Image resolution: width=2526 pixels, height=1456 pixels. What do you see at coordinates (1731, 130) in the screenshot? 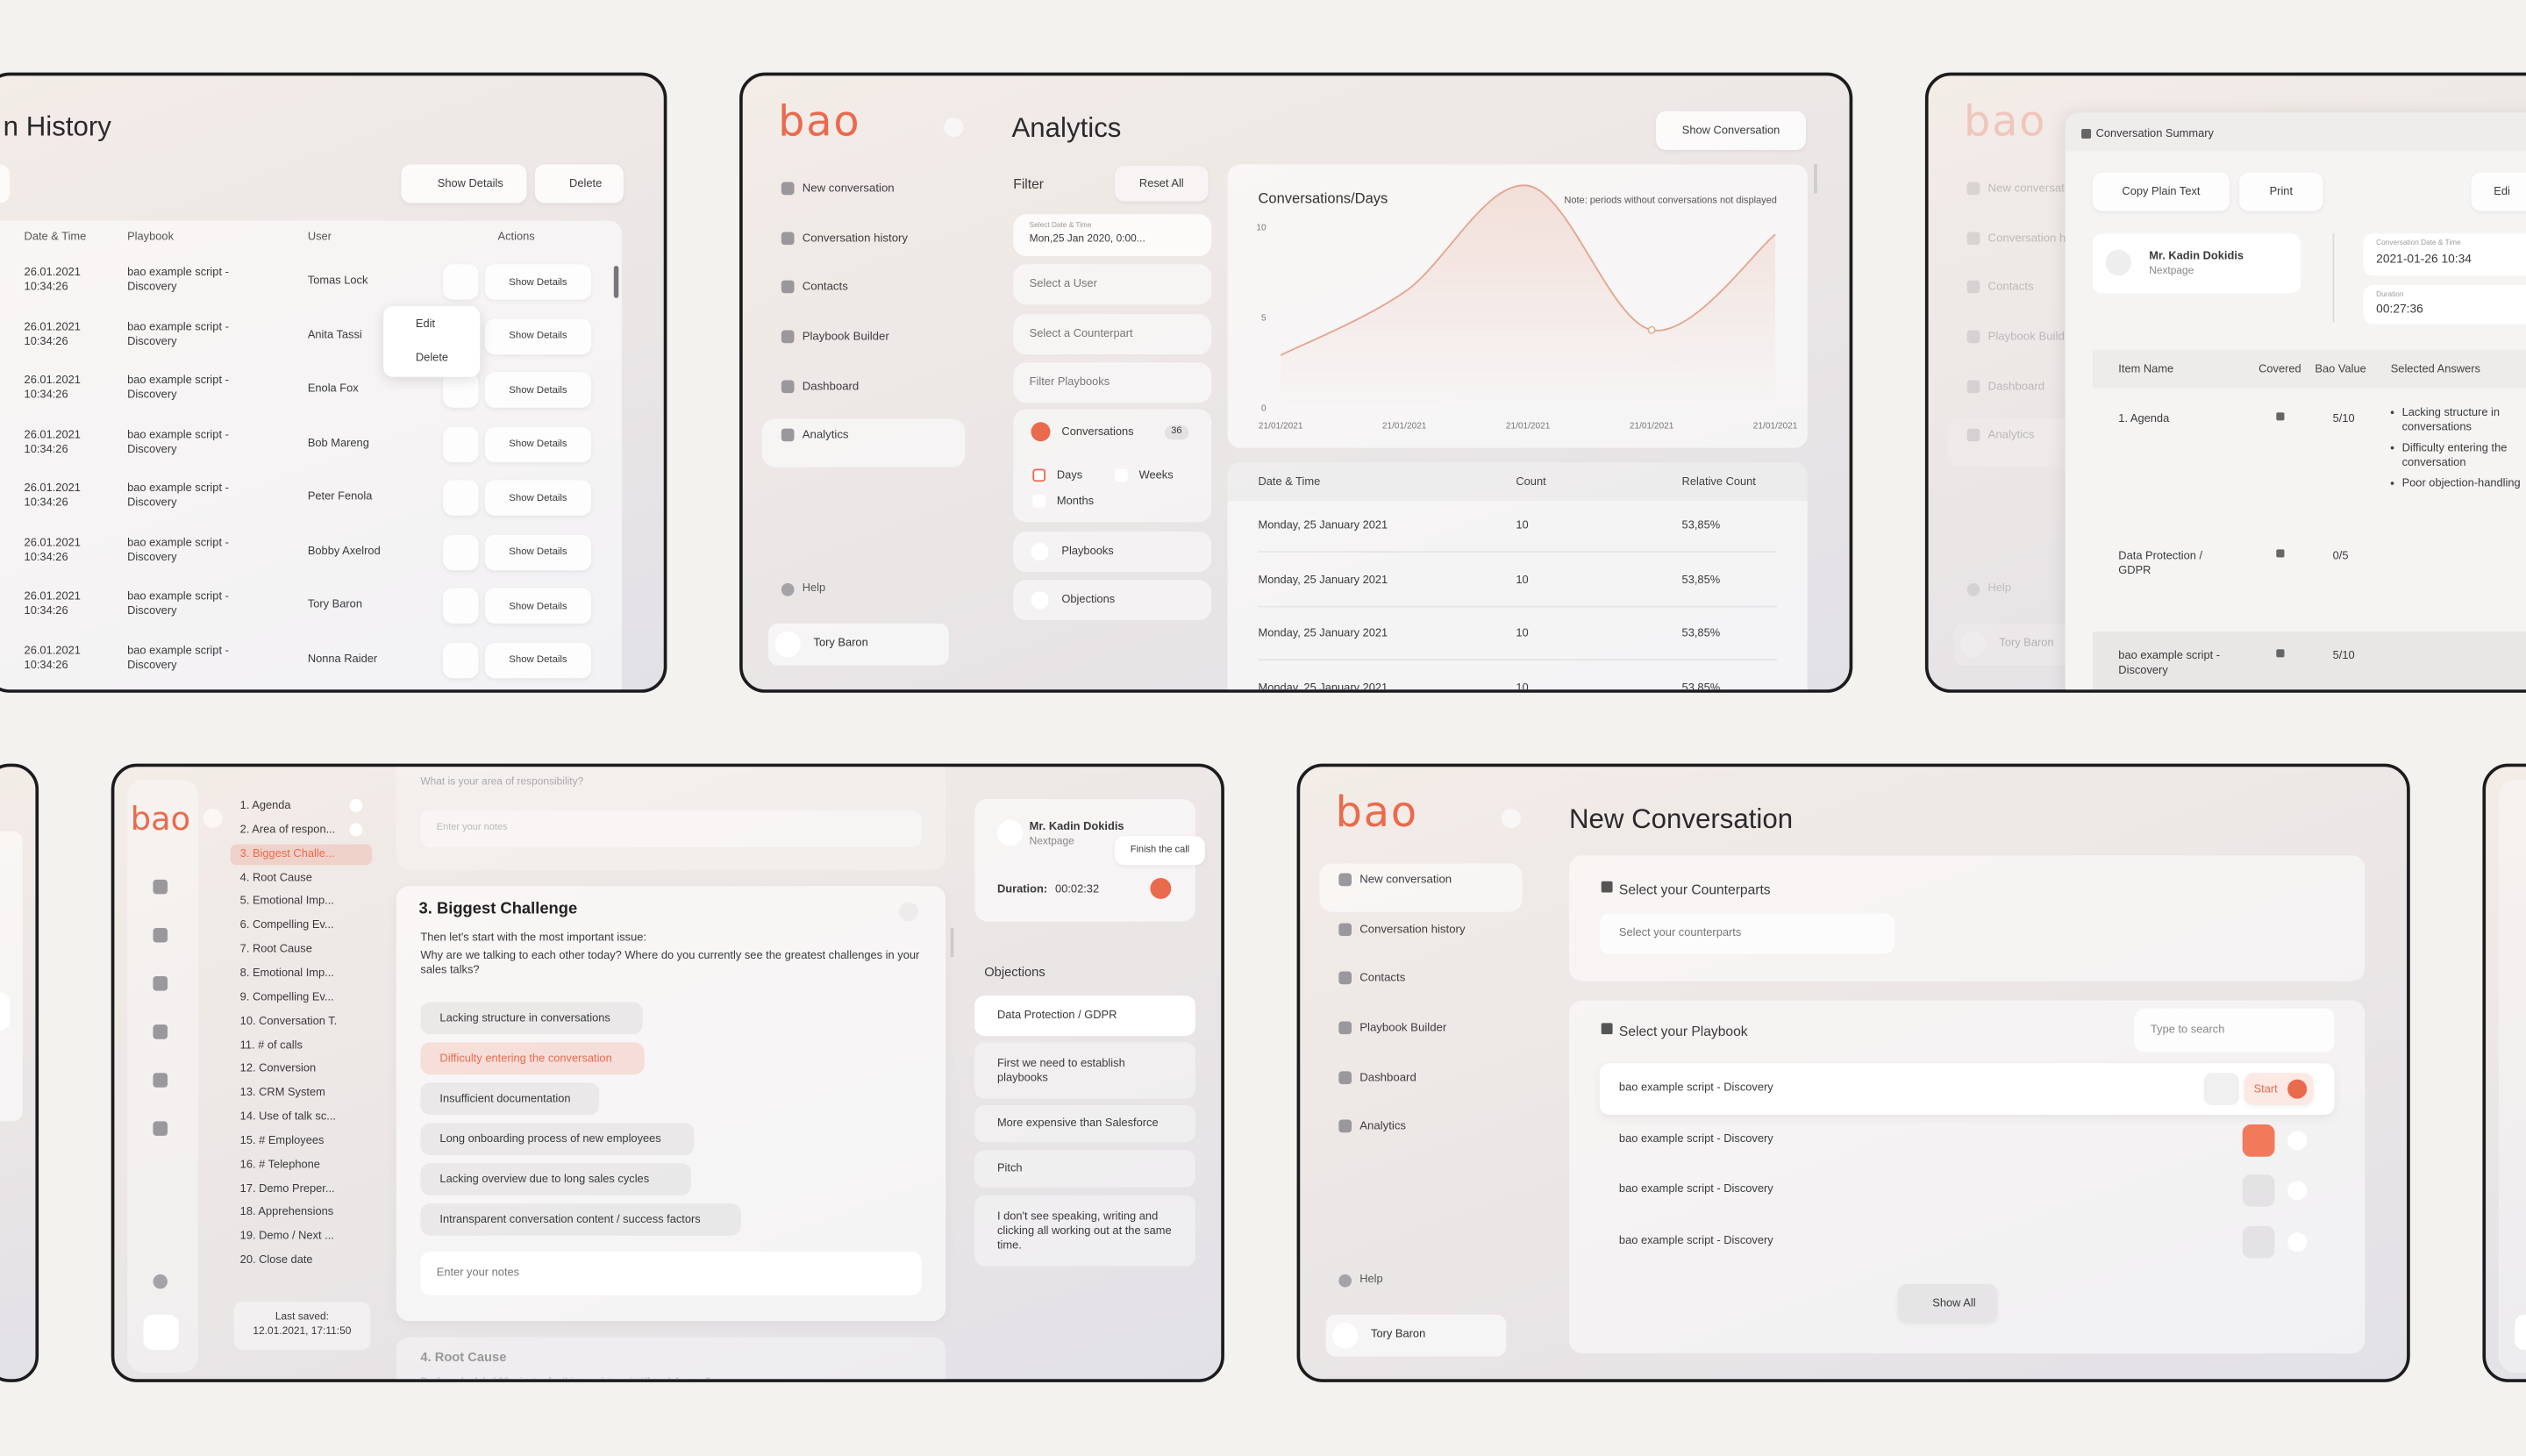
I see `button: Show Conversation` at bounding box center [1731, 130].